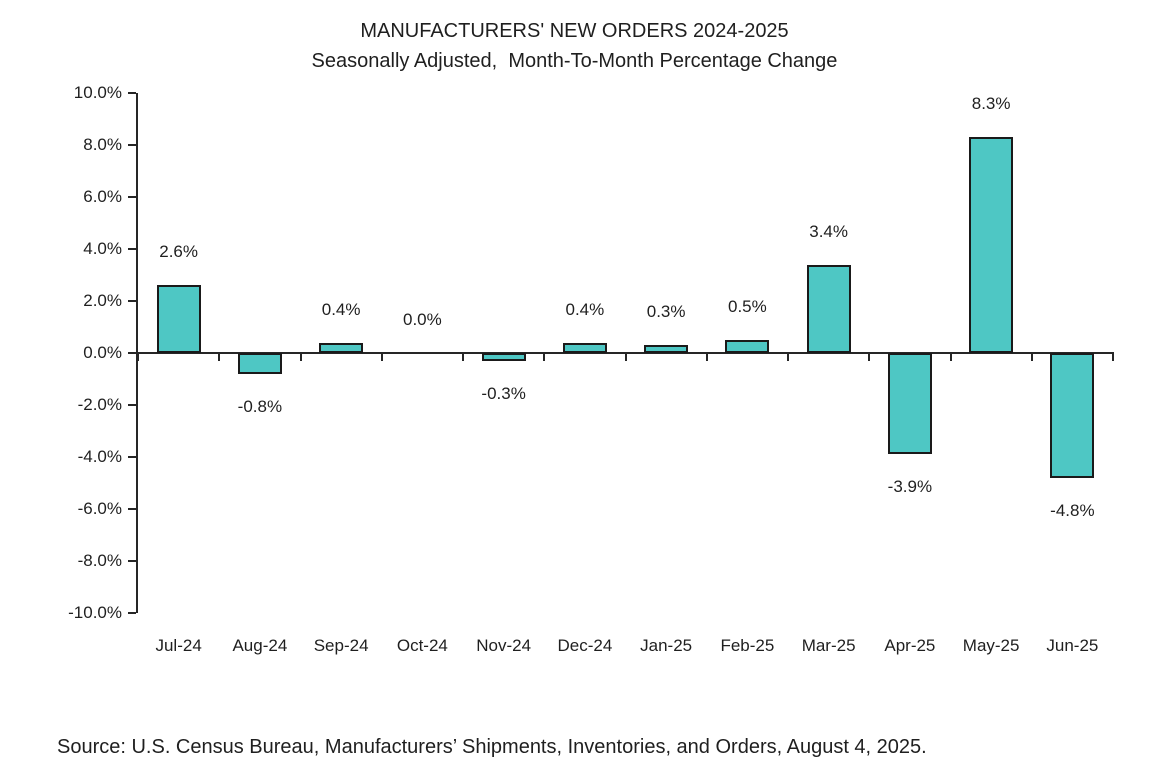  Describe the element at coordinates (503, 393) in the screenshot. I see `bar-data-label: -0.3%` at that location.